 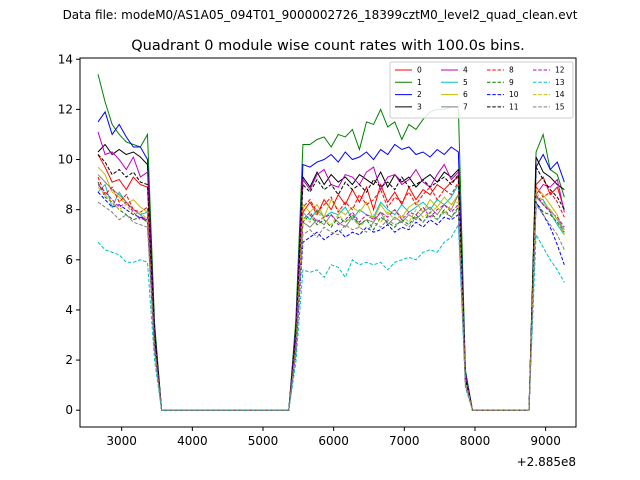 What do you see at coordinates (121, 441) in the screenshot?
I see `x-tick-label: 3000` at bounding box center [121, 441].